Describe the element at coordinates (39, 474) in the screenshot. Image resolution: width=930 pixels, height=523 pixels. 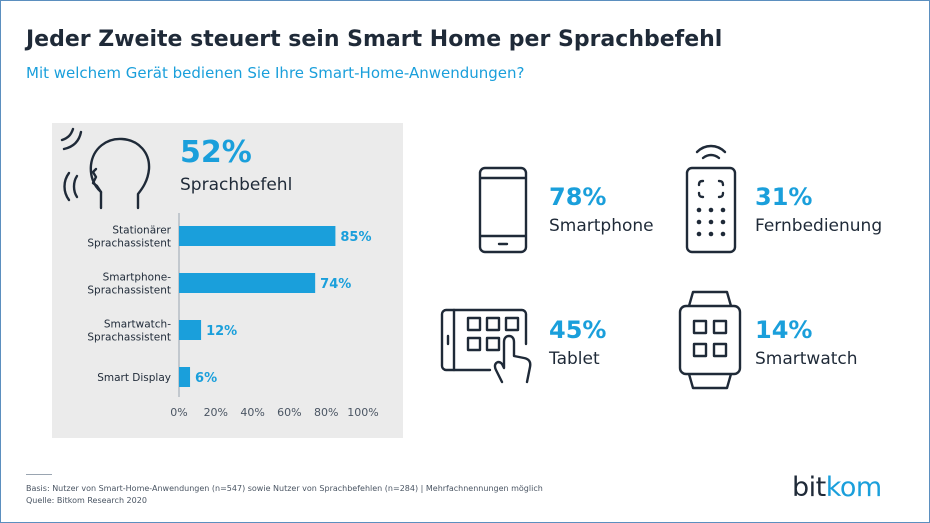
I see `footer-rule` at that location.